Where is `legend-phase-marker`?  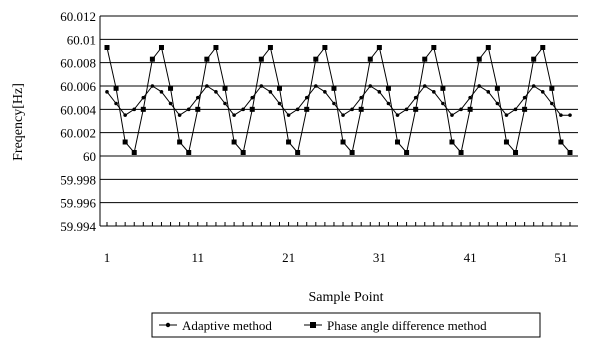
legend-phase-marker is located at coordinates (313, 325).